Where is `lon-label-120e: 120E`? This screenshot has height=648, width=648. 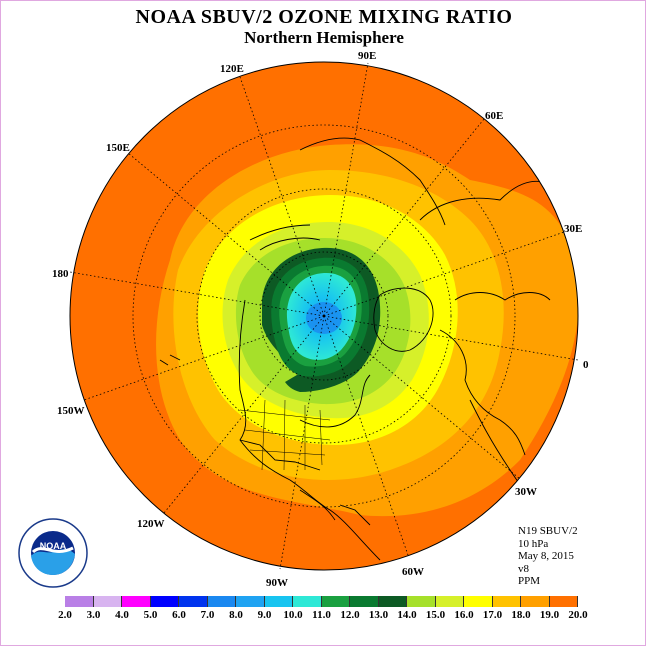 lon-label-120e: 120E is located at coordinates (232, 69).